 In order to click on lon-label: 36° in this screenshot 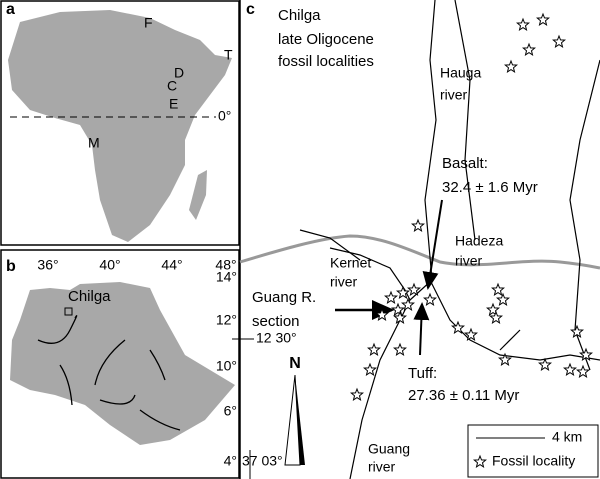, I will do `click(47, 265)`.